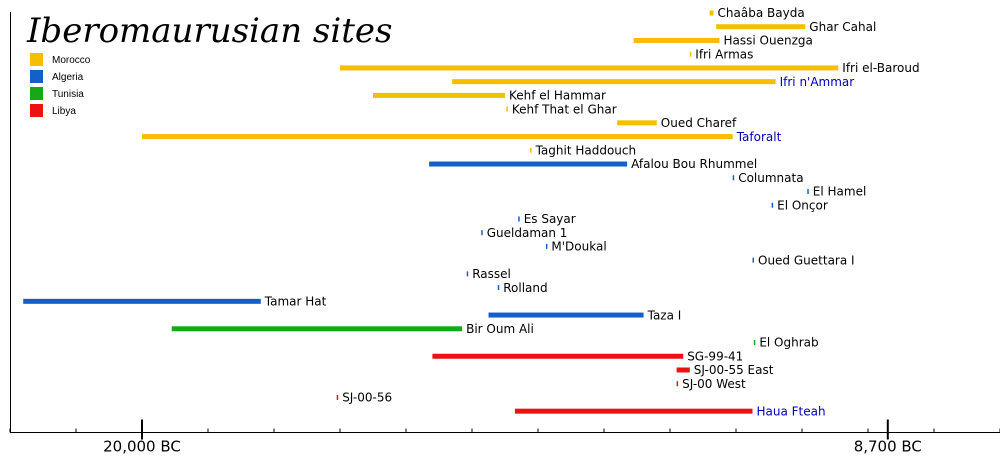  I want to click on site-label-el-hamel: El Hamel, so click(840, 192).